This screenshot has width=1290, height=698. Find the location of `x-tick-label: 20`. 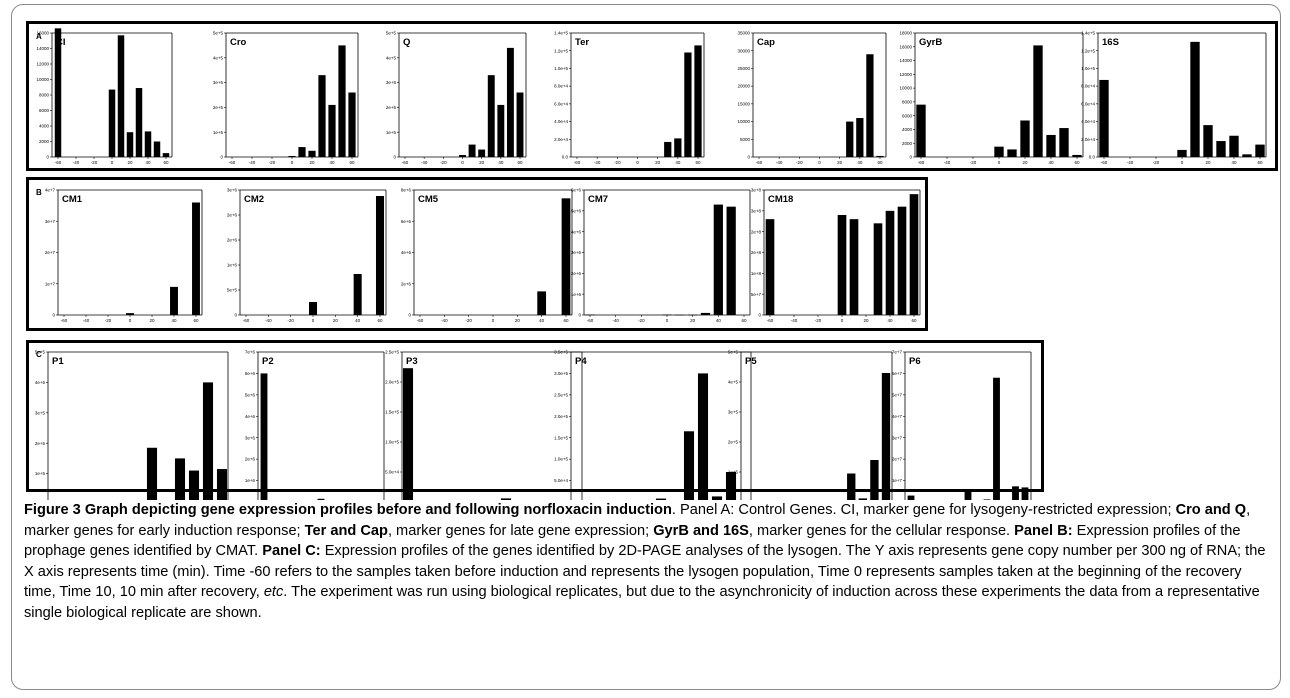

x-tick-label: 20 is located at coordinates (482, 162).